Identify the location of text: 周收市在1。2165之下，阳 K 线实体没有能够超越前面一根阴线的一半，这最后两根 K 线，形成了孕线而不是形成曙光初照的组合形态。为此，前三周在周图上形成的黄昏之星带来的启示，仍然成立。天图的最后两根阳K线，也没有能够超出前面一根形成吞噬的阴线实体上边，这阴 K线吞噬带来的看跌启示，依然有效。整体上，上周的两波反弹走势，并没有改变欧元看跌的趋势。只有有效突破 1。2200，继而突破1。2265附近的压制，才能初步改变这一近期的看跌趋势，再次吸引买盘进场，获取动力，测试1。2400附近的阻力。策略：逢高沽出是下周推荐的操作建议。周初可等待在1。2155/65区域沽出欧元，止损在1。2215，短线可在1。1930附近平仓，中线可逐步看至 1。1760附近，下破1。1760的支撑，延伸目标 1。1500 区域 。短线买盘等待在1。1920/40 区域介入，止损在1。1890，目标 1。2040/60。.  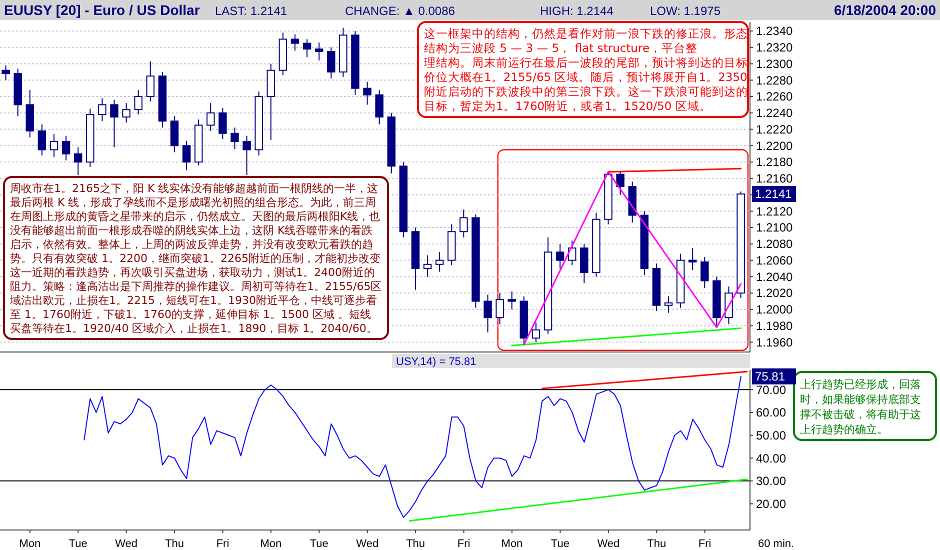
(196, 259).